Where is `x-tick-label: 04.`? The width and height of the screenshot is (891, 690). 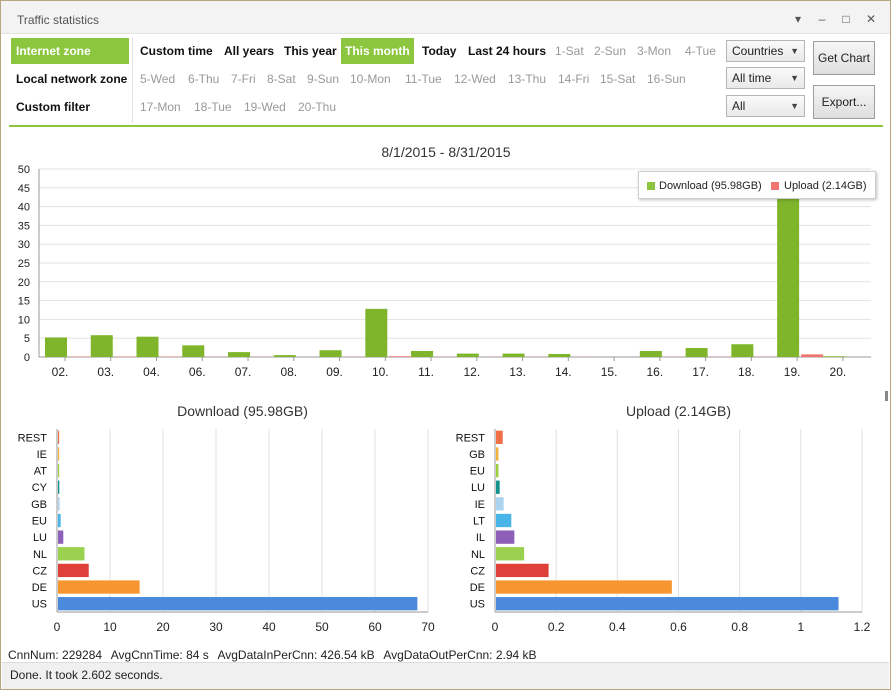 x-tick-label: 04. is located at coordinates (151, 372).